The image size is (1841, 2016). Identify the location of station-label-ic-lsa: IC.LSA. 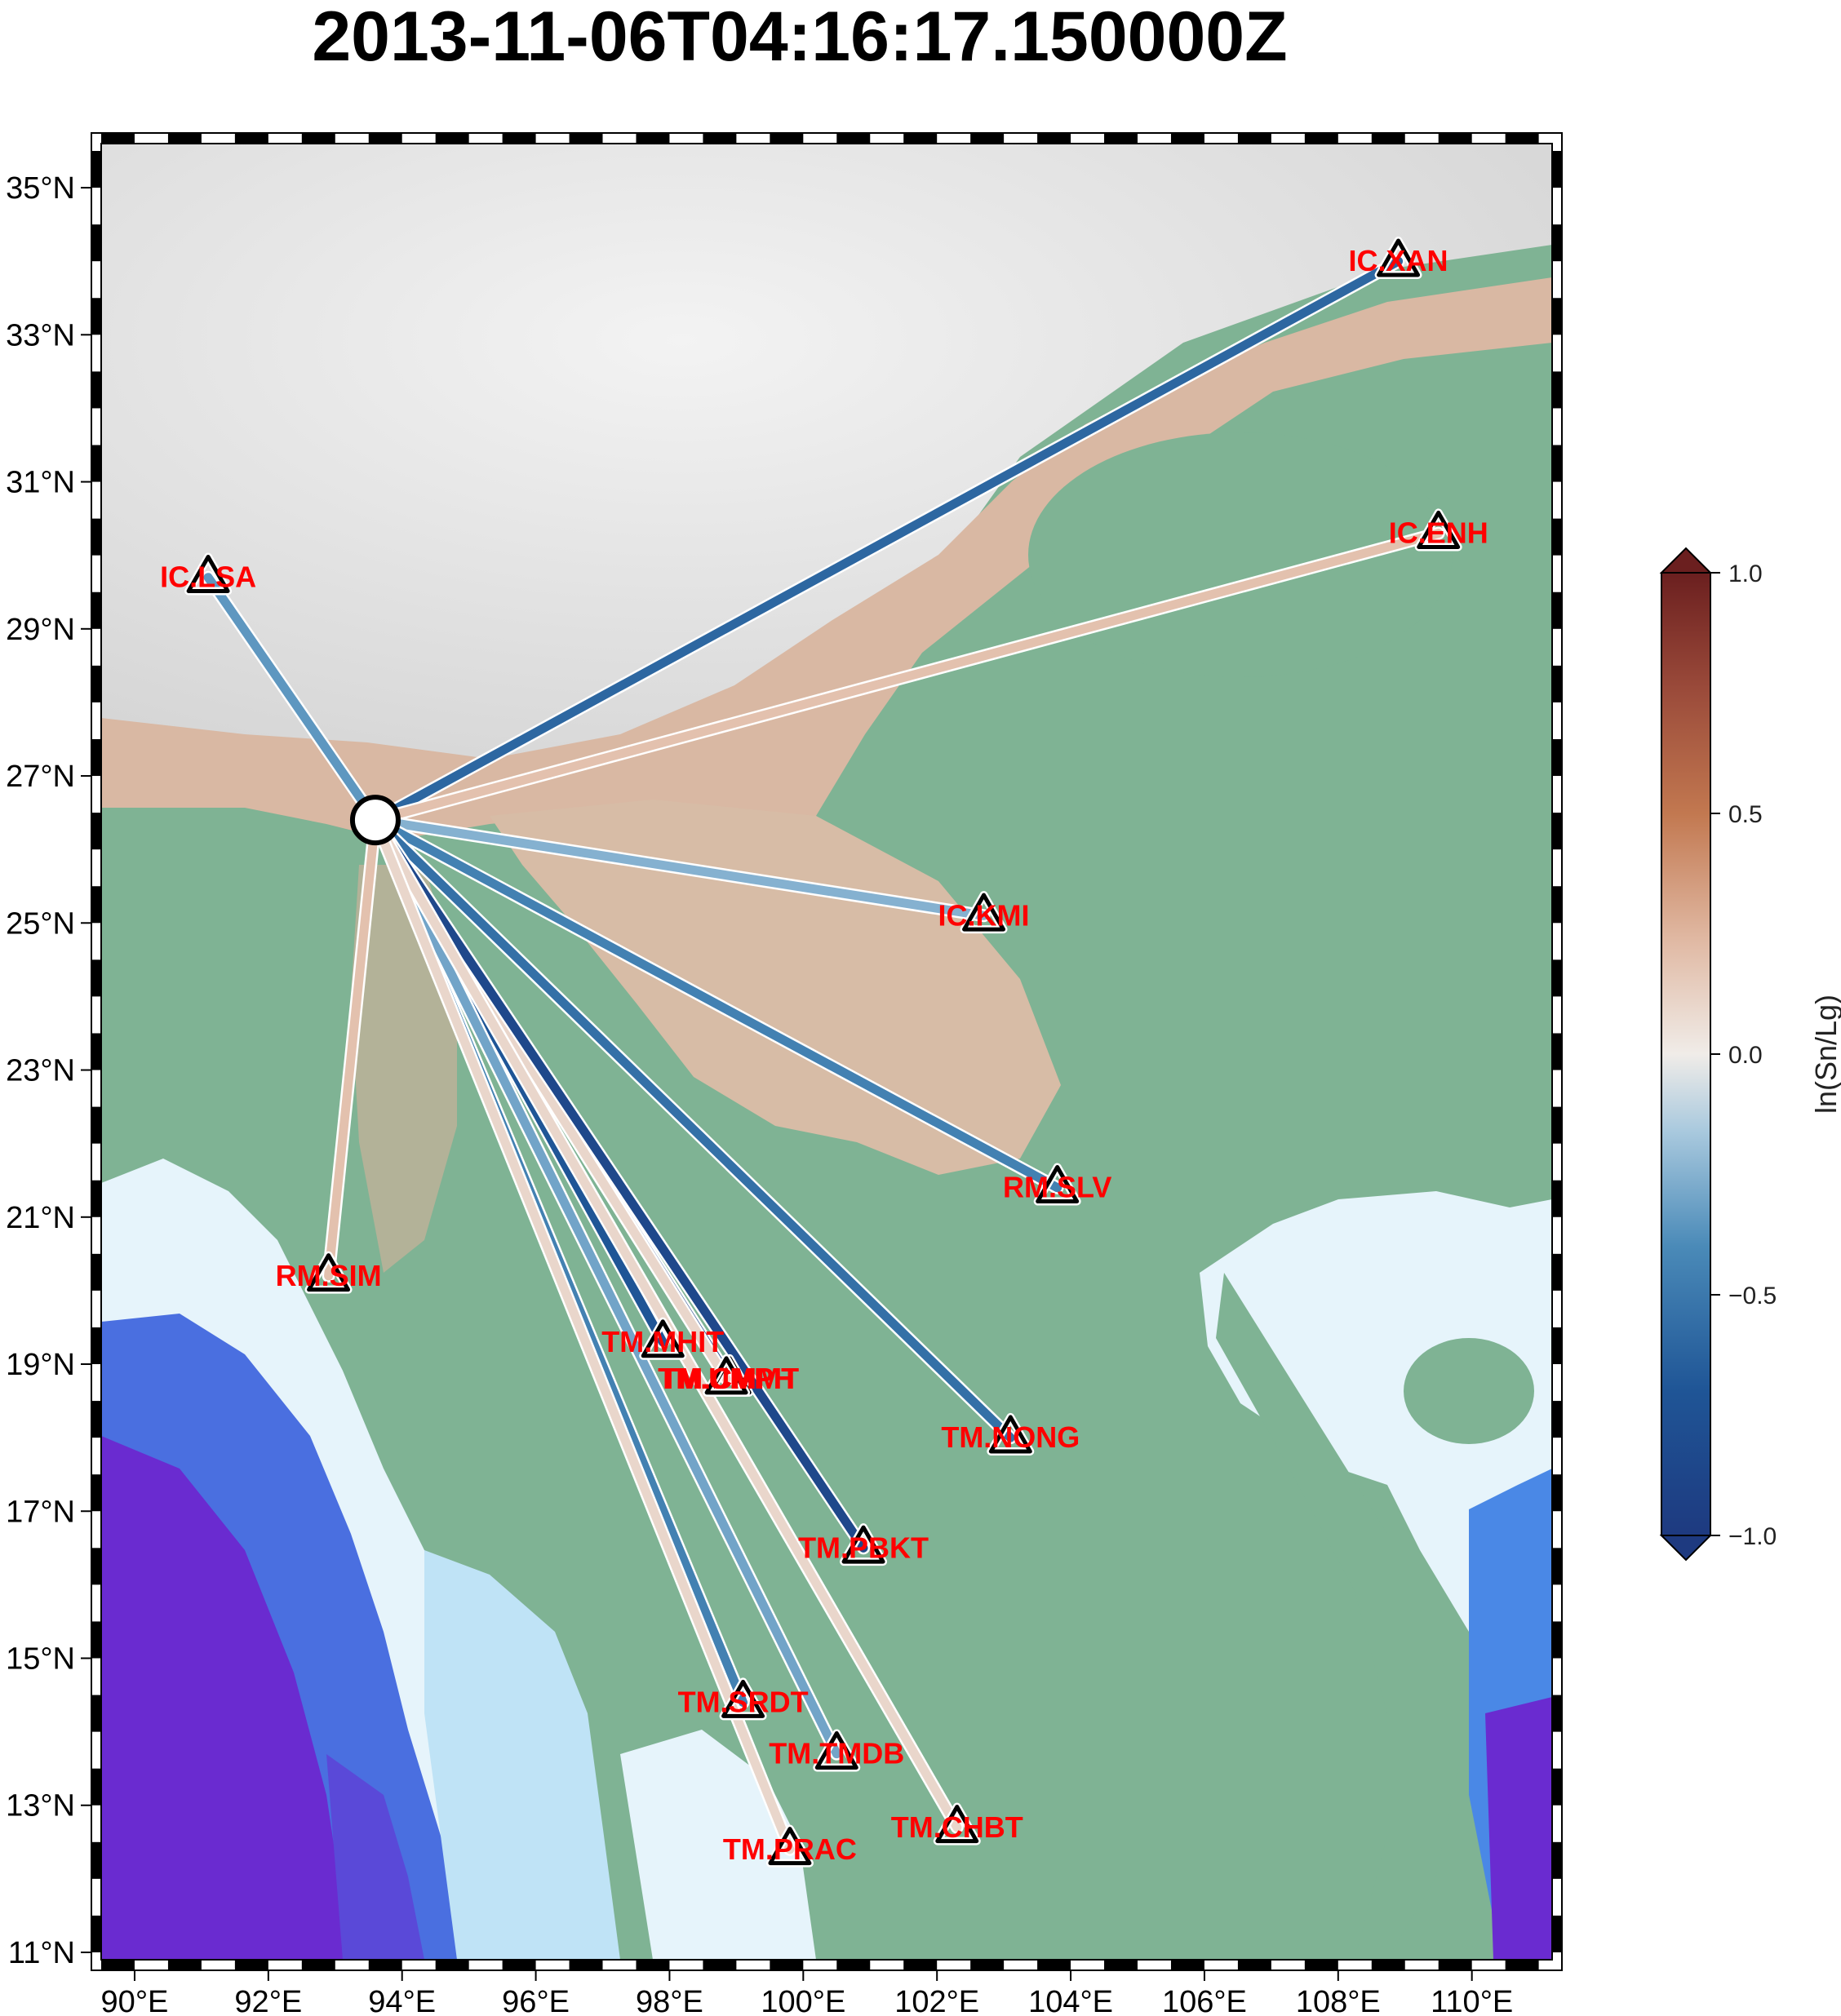
(208, 577).